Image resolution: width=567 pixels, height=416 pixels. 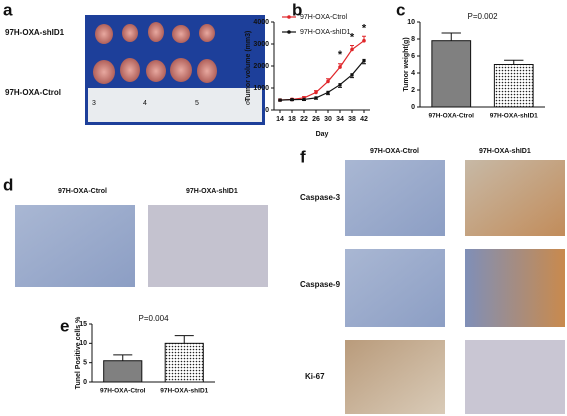 What do you see at coordinates (352, 119) in the screenshot?
I see `x-tick-label: 38` at bounding box center [352, 119].